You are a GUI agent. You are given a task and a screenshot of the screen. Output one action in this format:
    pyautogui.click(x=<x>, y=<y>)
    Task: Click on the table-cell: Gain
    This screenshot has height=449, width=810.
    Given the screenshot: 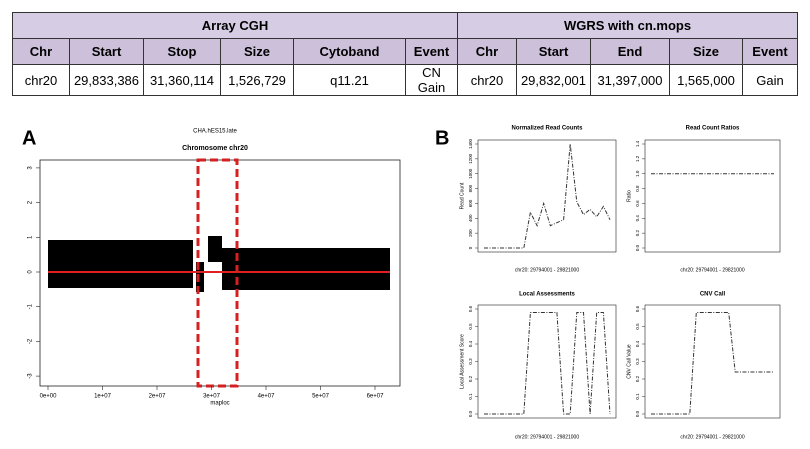 What is the action you would take?
    pyautogui.click(x=770, y=80)
    